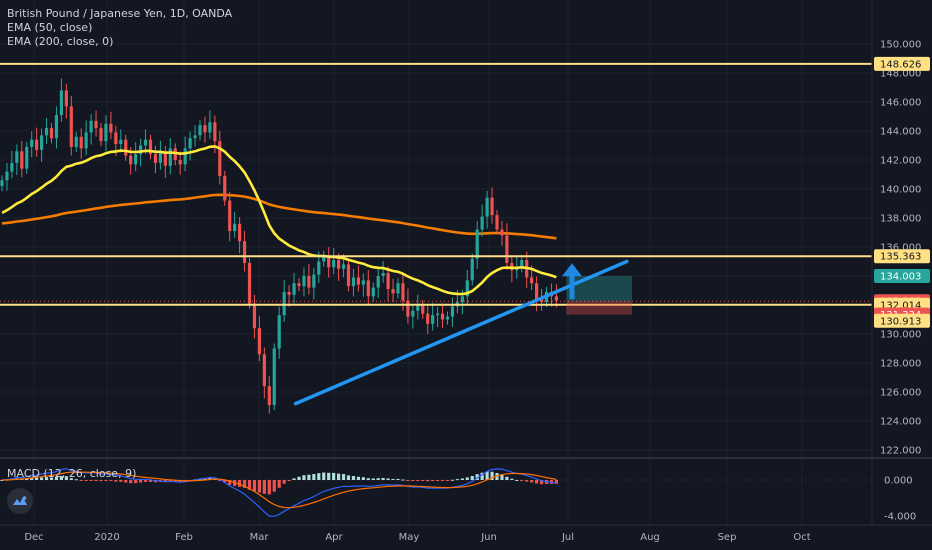 The width and height of the screenshot is (932, 550). What do you see at coordinates (801, 537) in the screenshot?
I see `time-tick-label: Oct` at bounding box center [801, 537].